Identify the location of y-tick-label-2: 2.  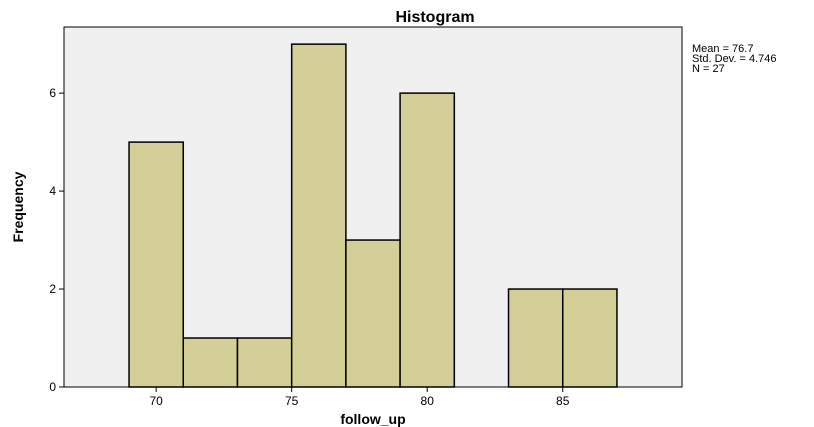
(52, 289).